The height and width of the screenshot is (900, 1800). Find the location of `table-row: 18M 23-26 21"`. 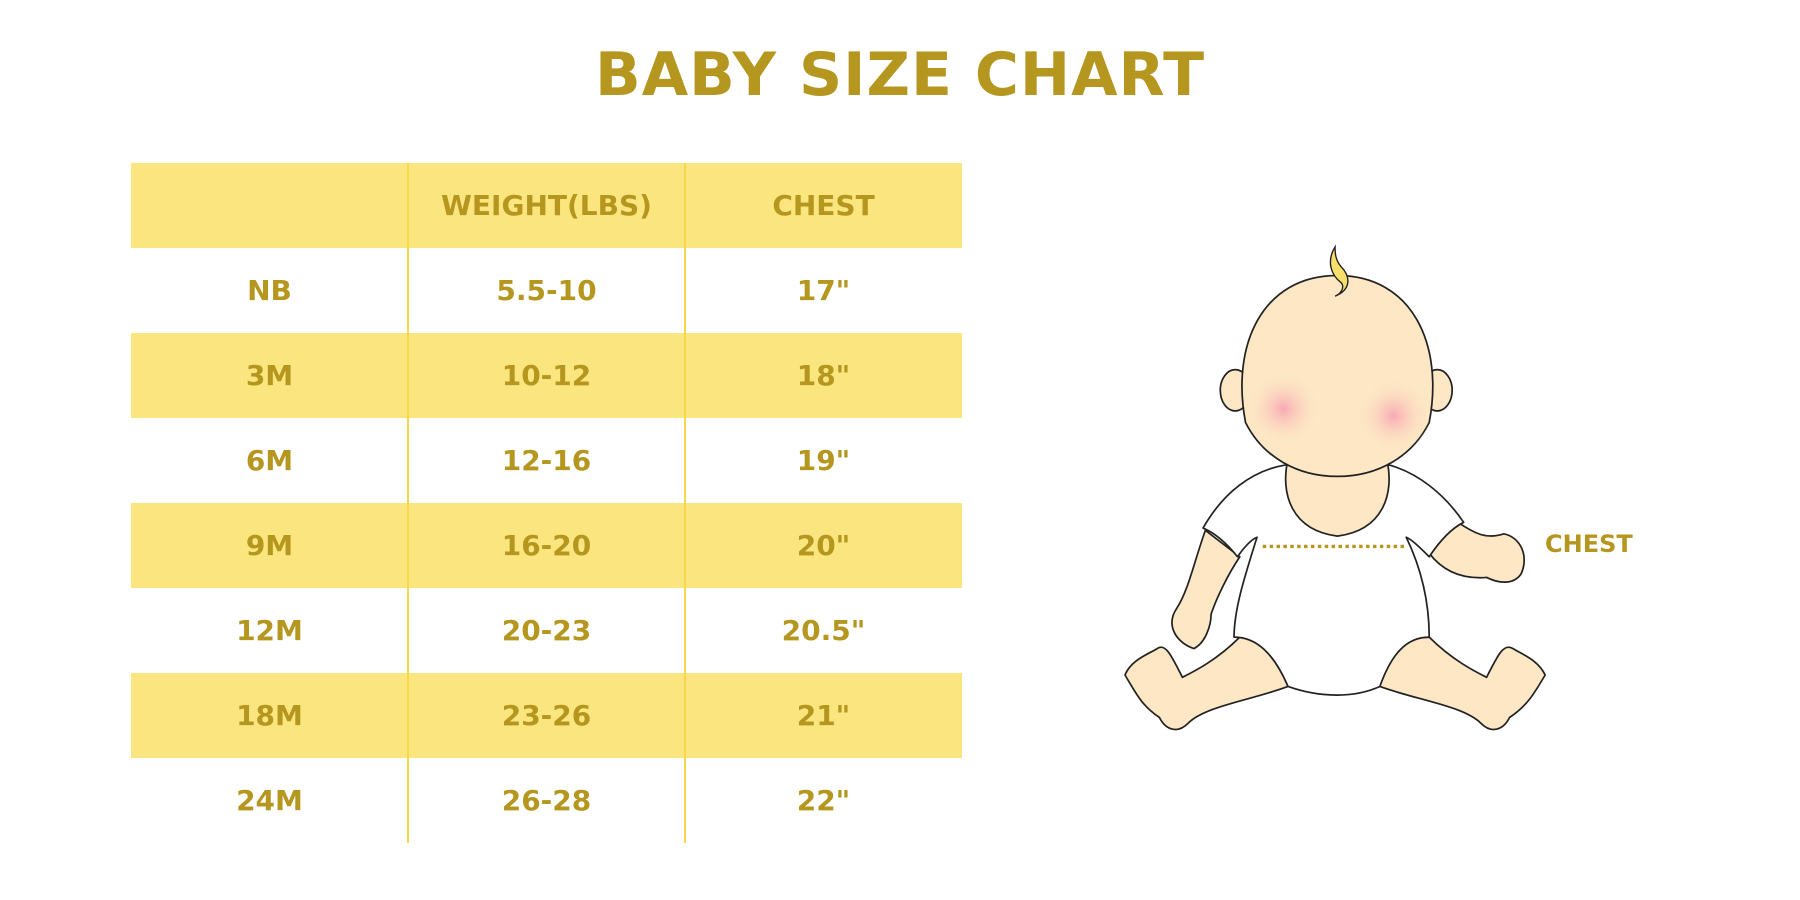

table-row: 18M 23-26 21" is located at coordinates (546, 715).